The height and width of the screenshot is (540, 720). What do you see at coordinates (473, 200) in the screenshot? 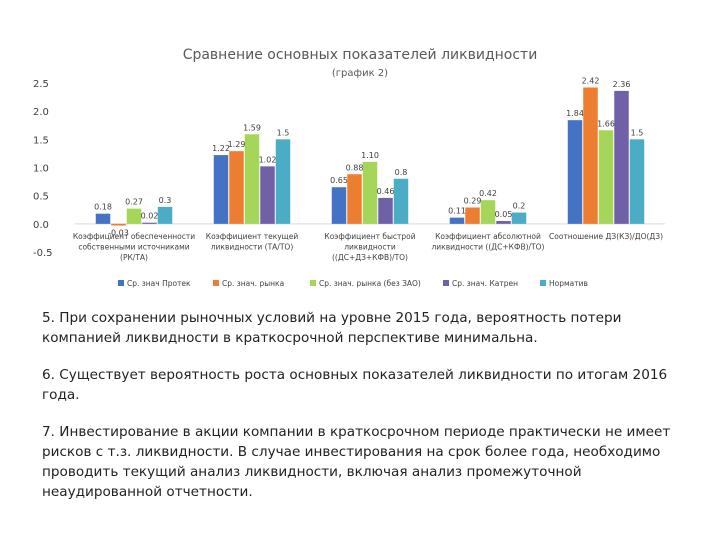
I see `data-label: 0.29` at bounding box center [473, 200].